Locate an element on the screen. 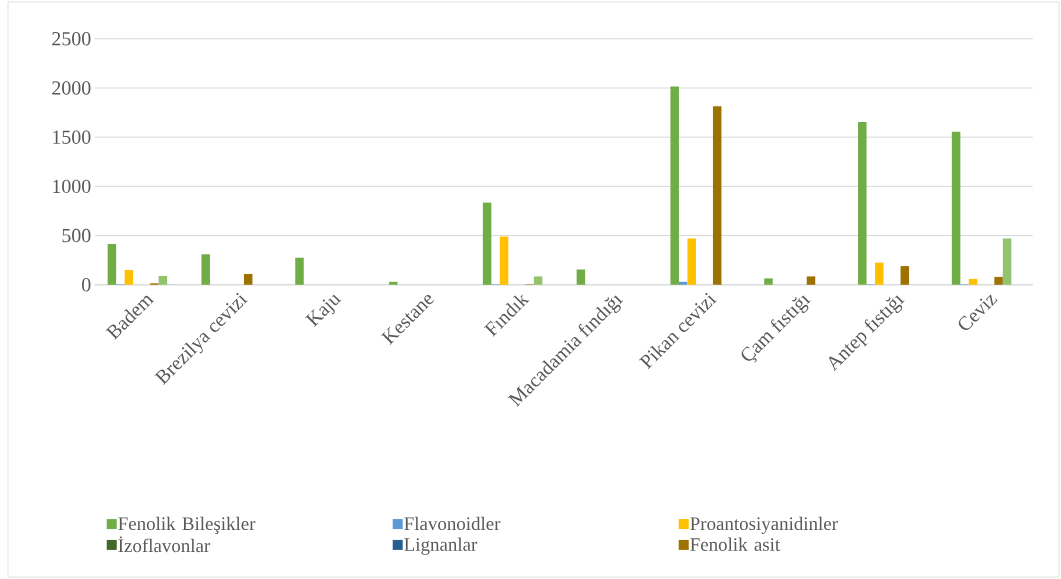  legend-label: Proantosiyanidinler is located at coordinates (764, 525).